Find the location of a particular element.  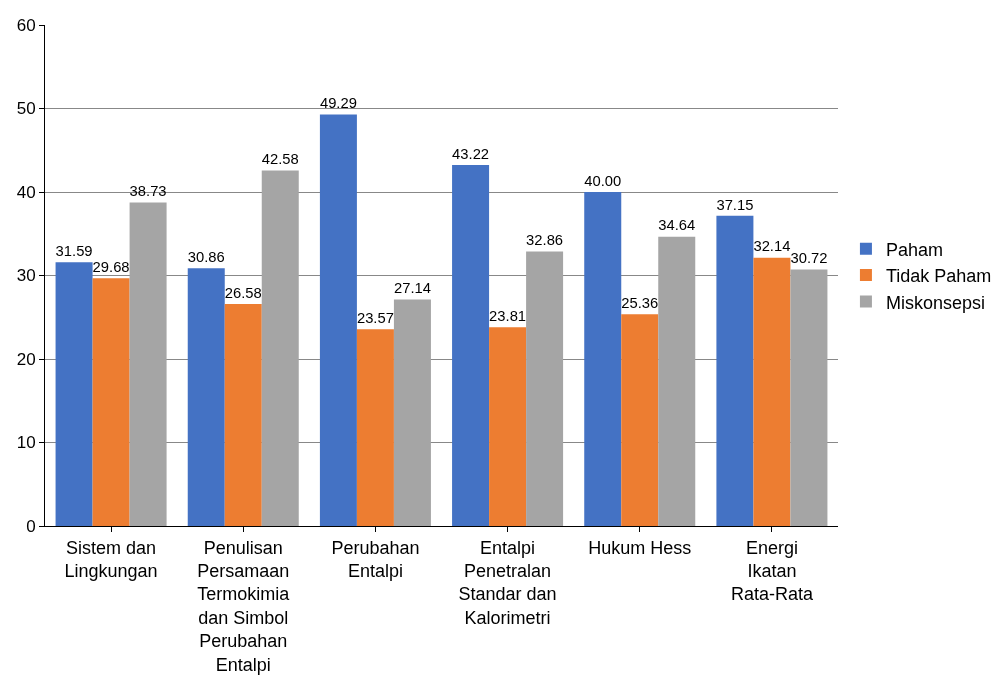

y-tick-label: 20 is located at coordinates (26, 359).